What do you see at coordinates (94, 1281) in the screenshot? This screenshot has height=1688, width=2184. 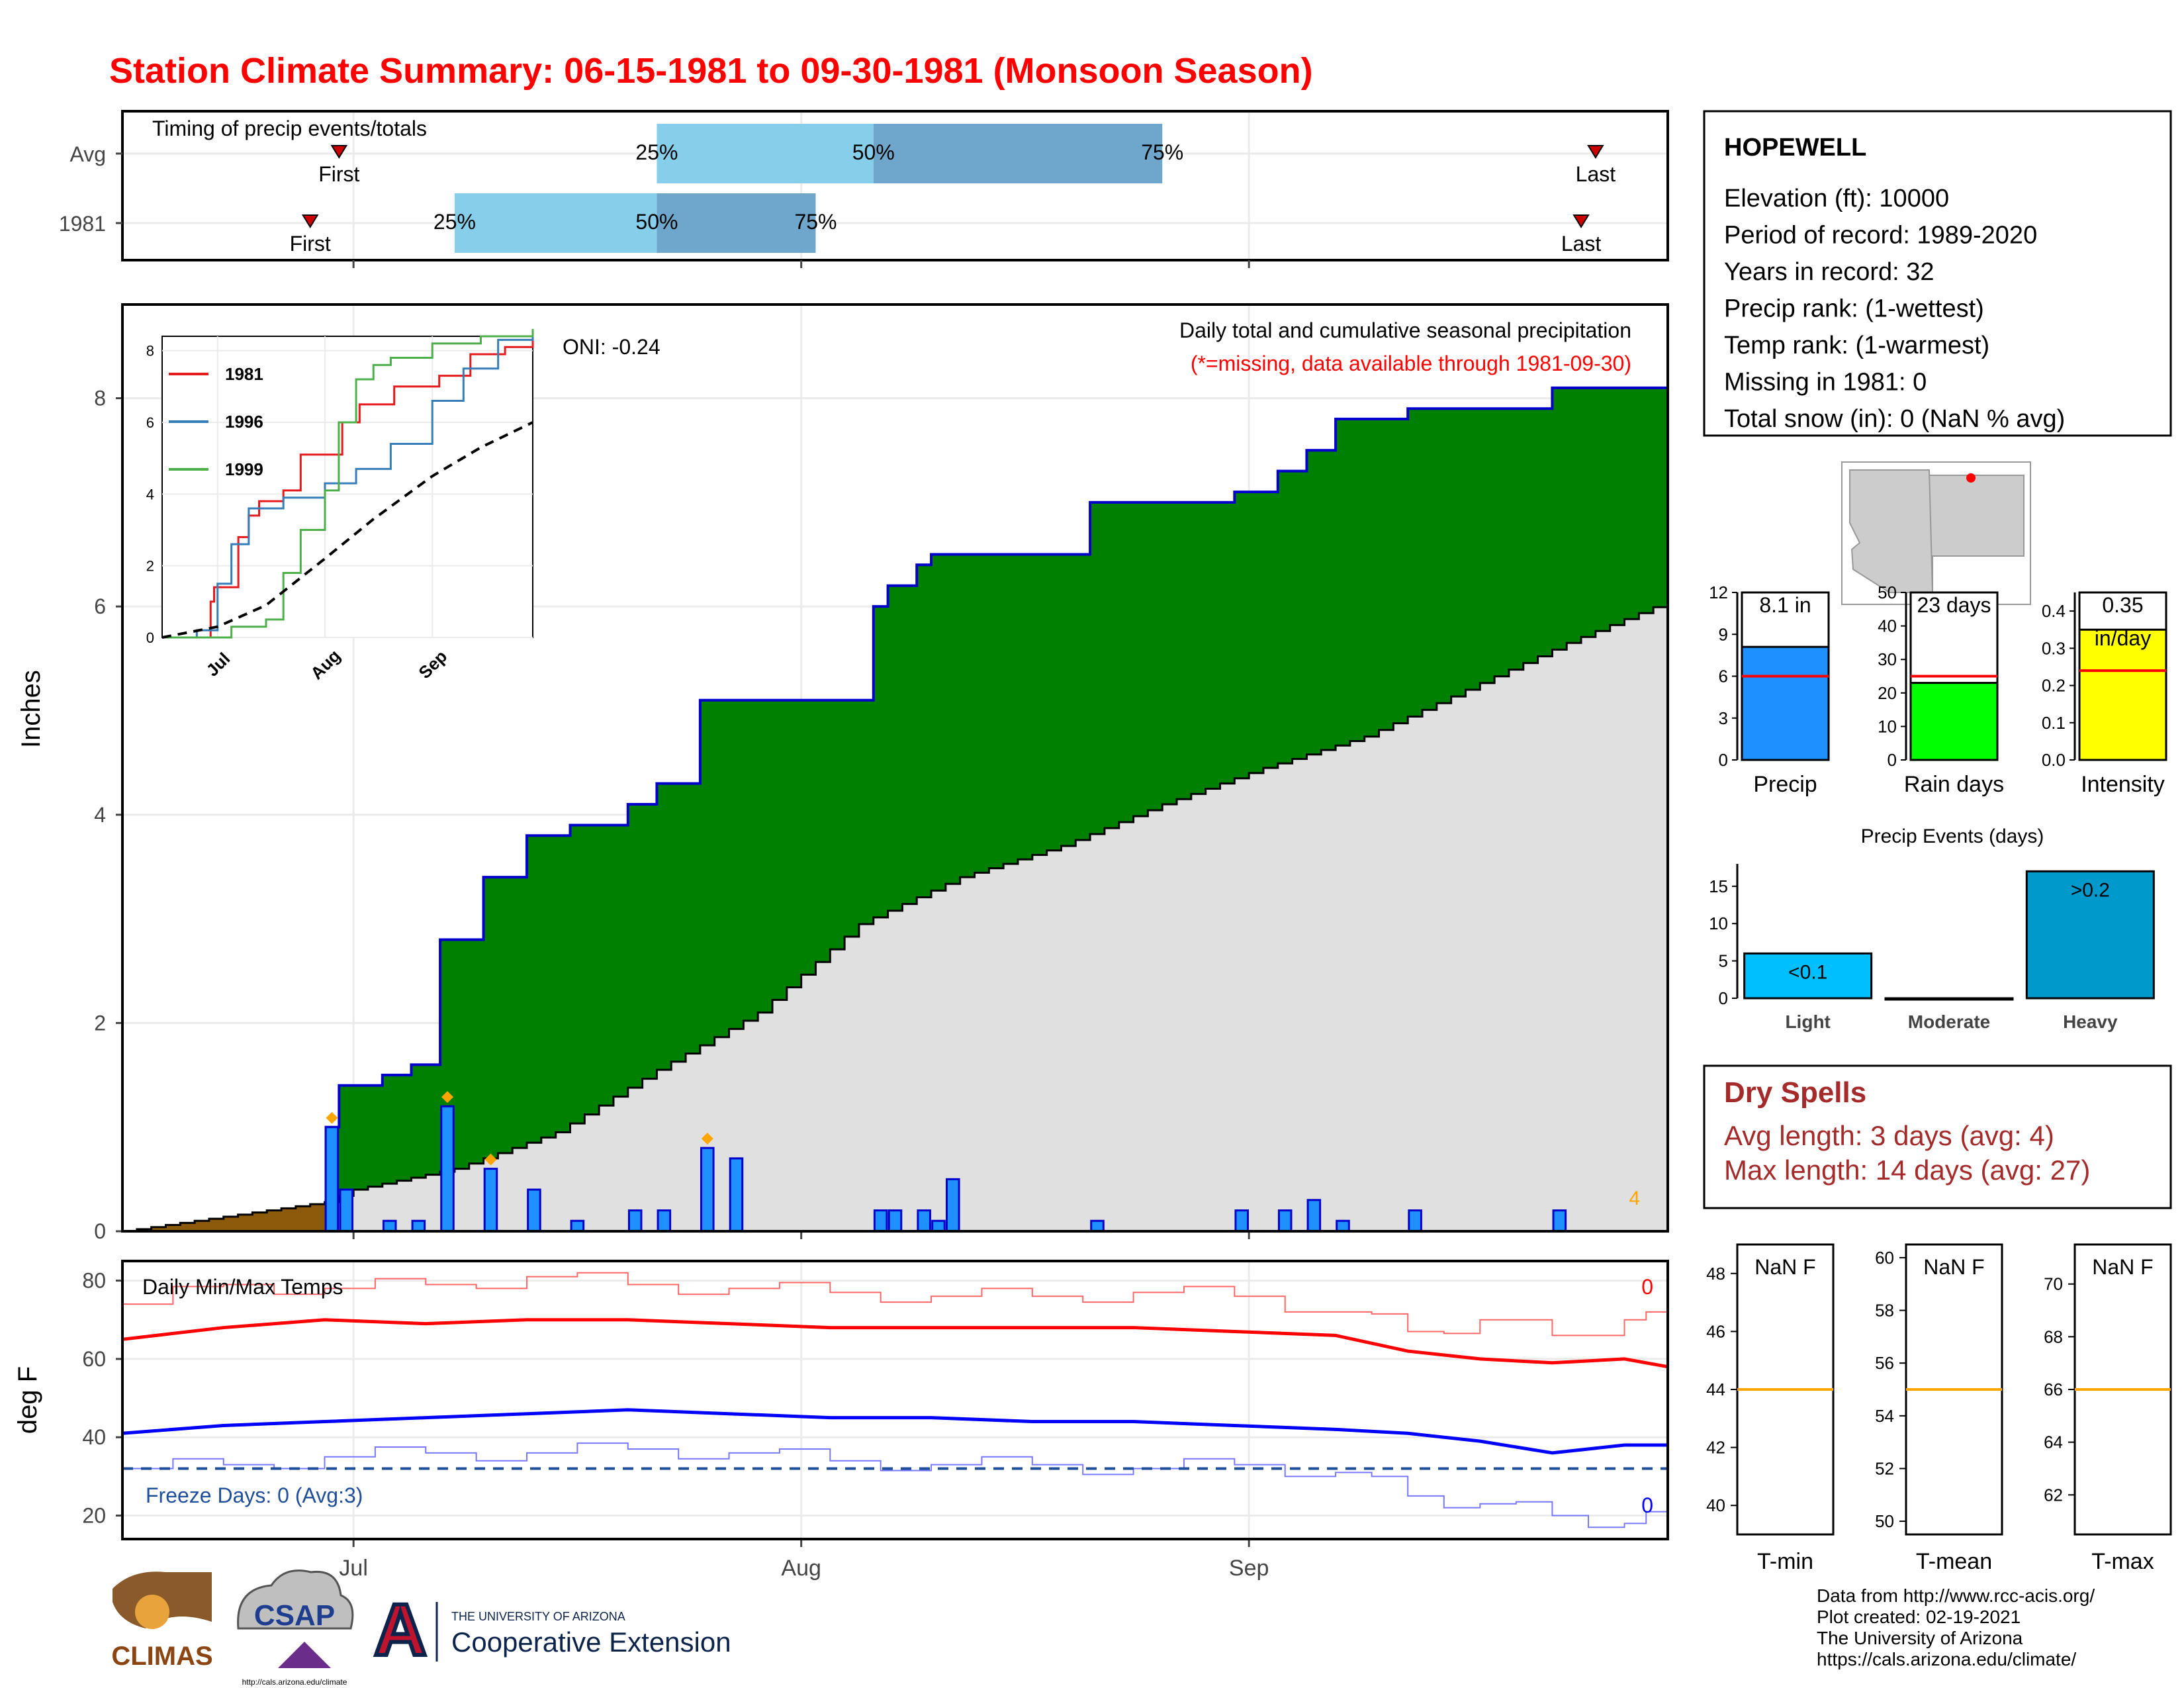 I see `temps-y-tick-label: 80` at bounding box center [94, 1281].